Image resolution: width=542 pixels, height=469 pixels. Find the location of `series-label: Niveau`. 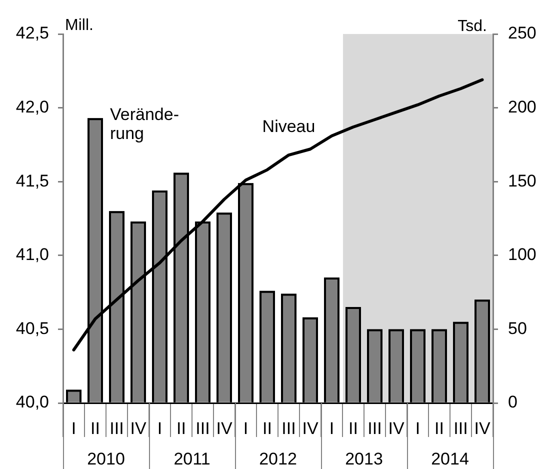

series-label: Niveau is located at coordinates (289, 126).